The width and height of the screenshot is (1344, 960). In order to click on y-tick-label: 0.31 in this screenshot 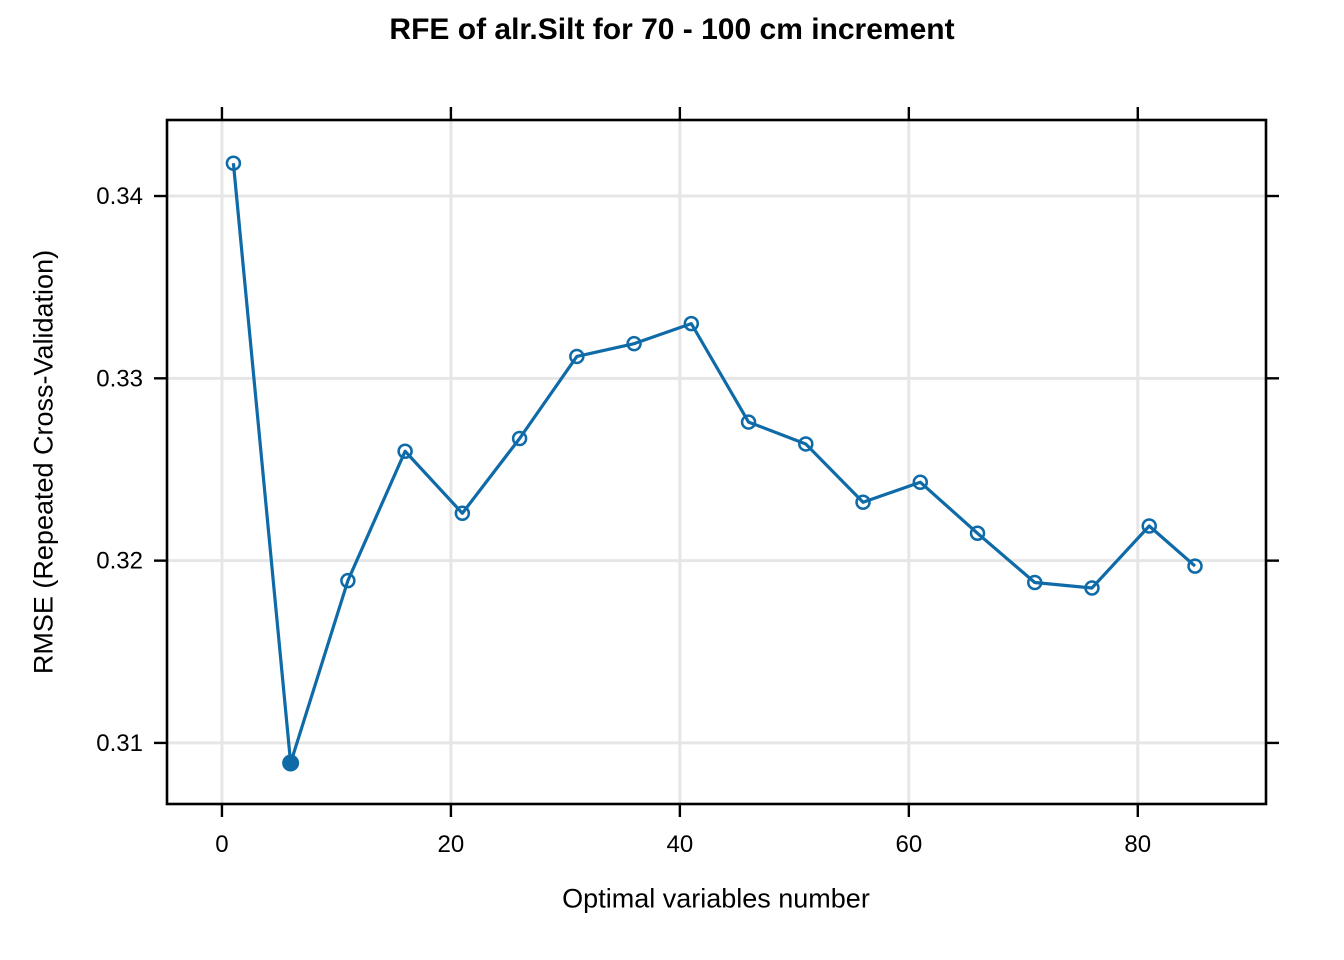, I will do `click(119, 743)`.